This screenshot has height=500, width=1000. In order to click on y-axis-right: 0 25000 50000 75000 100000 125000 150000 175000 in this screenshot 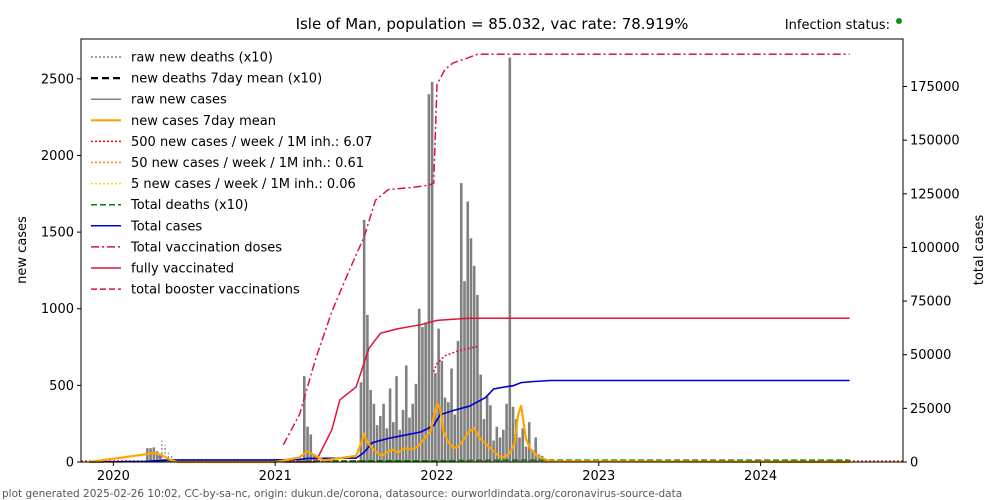, I will do `click(931, 275)`.